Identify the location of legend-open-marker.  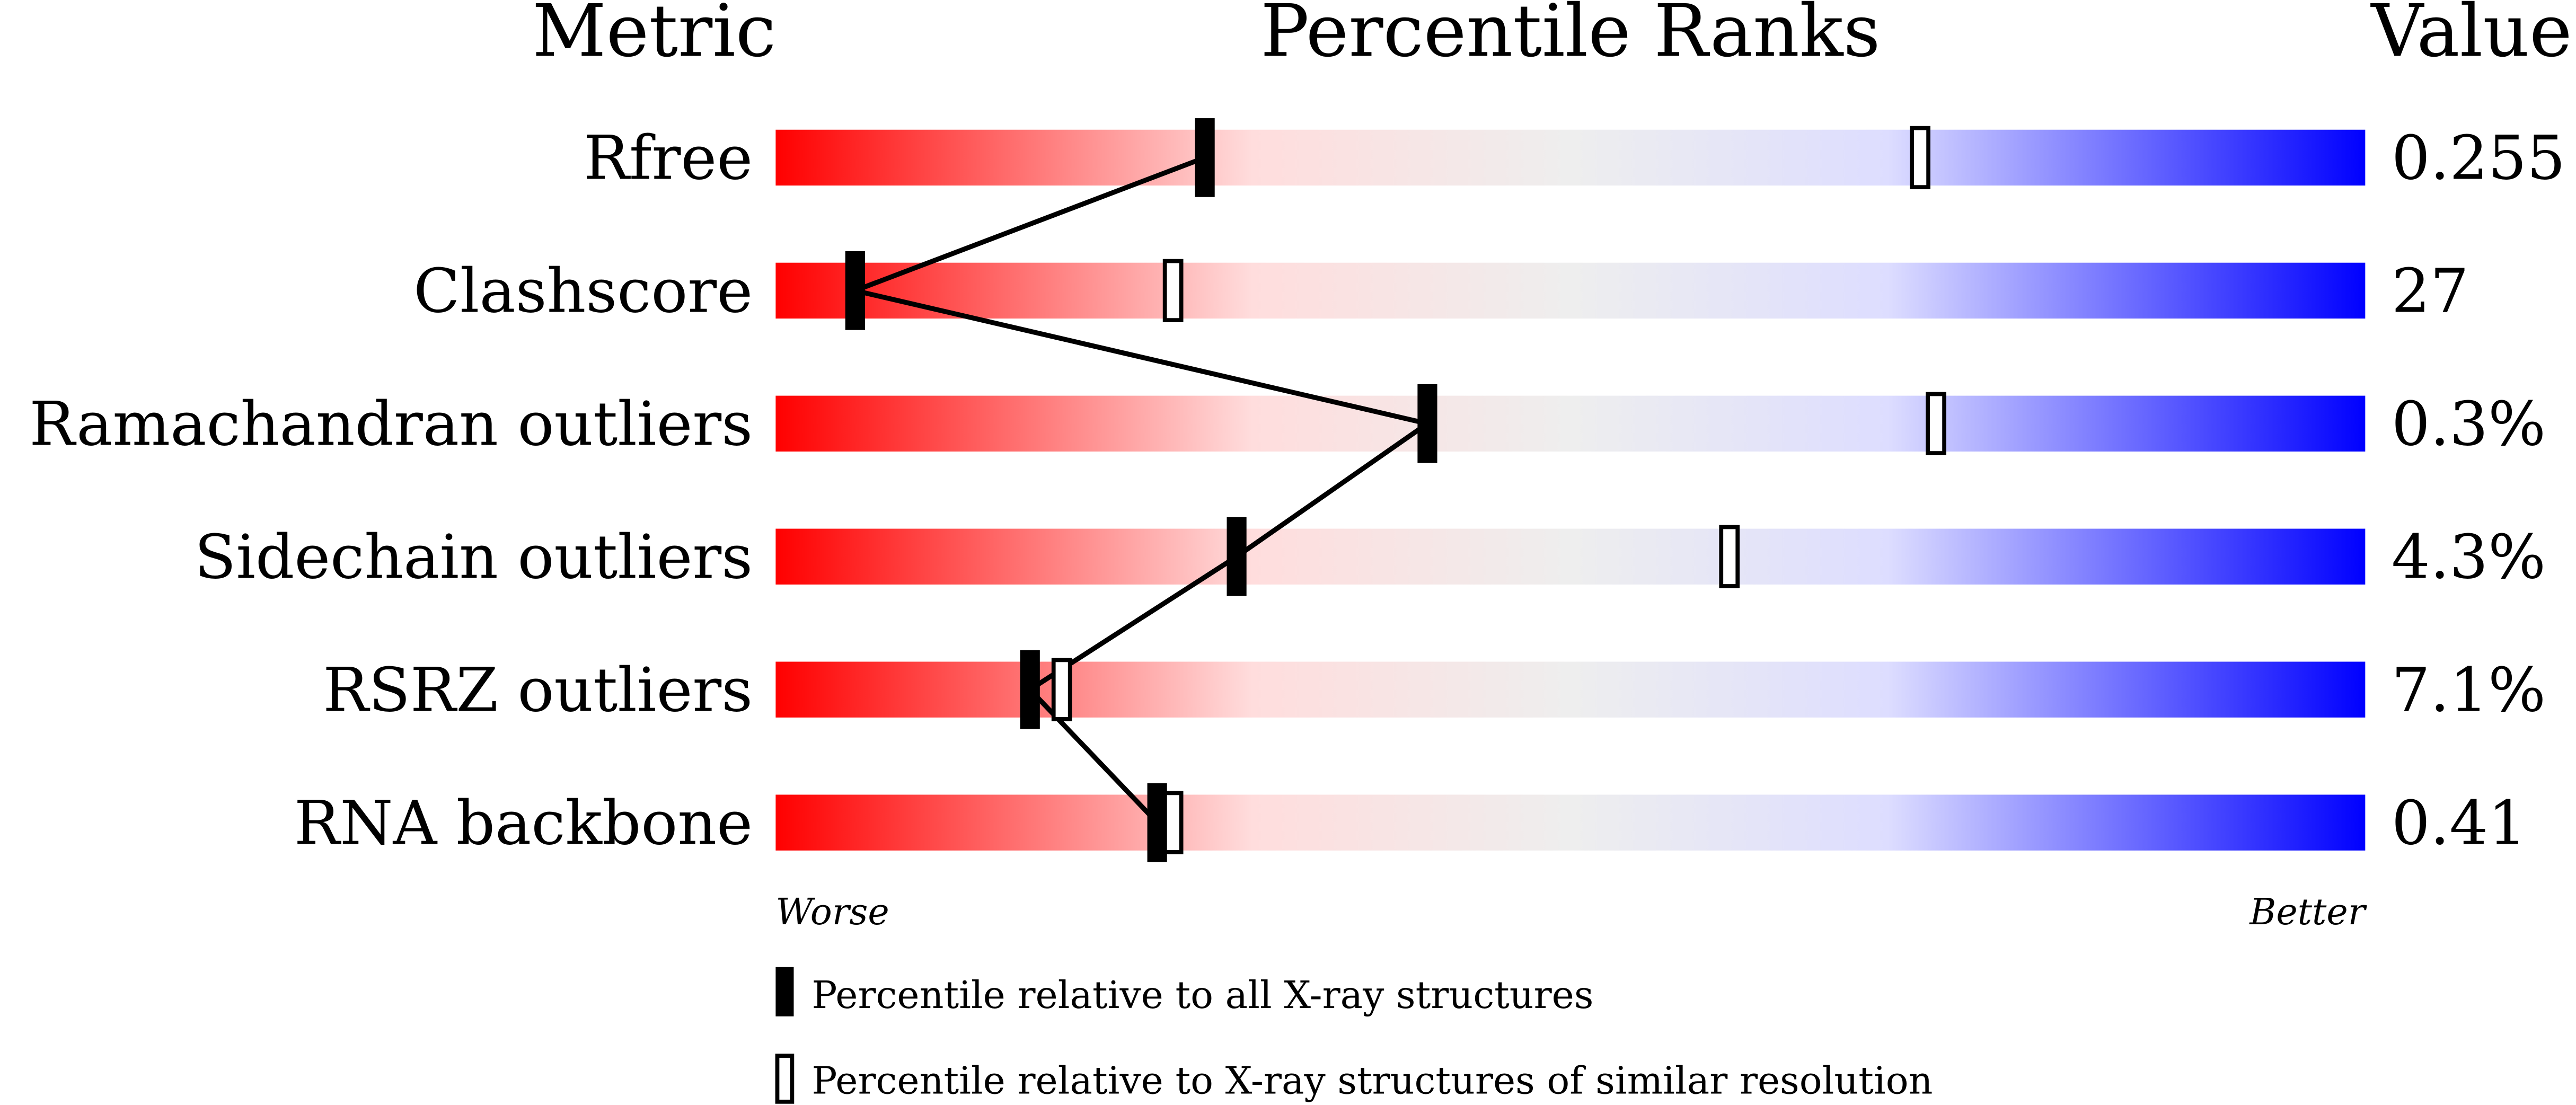
(785, 1079).